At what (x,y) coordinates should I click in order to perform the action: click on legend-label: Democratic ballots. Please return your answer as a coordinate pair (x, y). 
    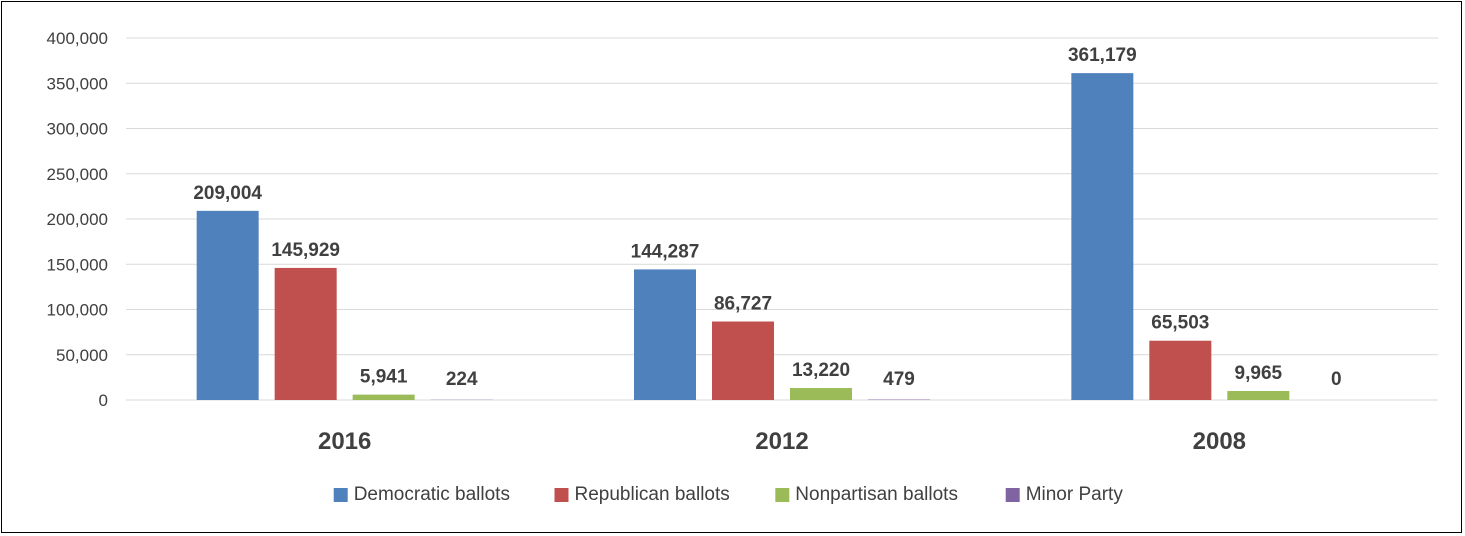
    Looking at the image, I should click on (432, 494).